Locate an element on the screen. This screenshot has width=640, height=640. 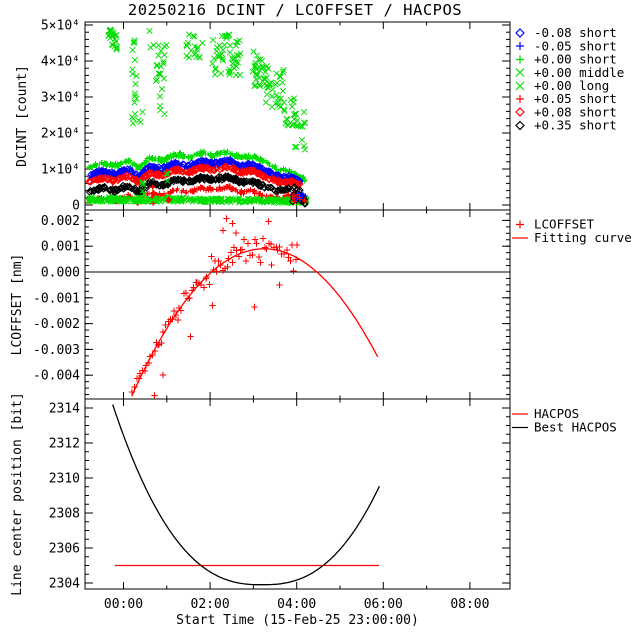
ytick-label: -0.003 is located at coordinates (56, 350).